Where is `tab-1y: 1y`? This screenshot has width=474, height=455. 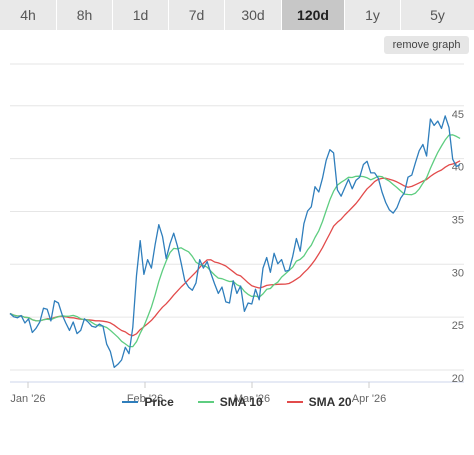
tab-1y: 1y is located at coordinates (373, 15).